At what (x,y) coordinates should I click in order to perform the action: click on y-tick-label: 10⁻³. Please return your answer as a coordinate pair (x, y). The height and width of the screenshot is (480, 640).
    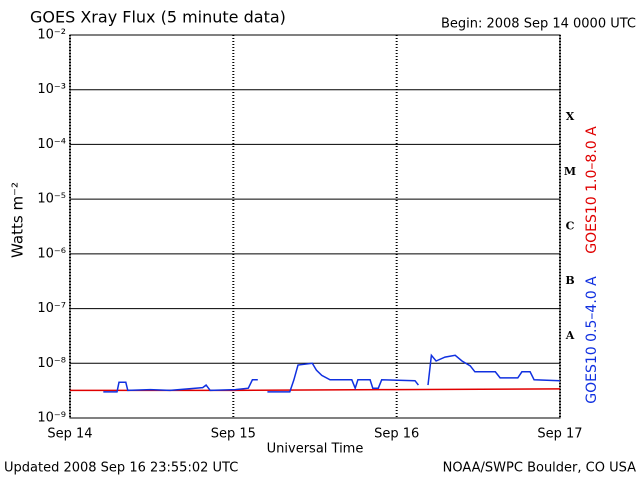
    Looking at the image, I should click on (51, 89).